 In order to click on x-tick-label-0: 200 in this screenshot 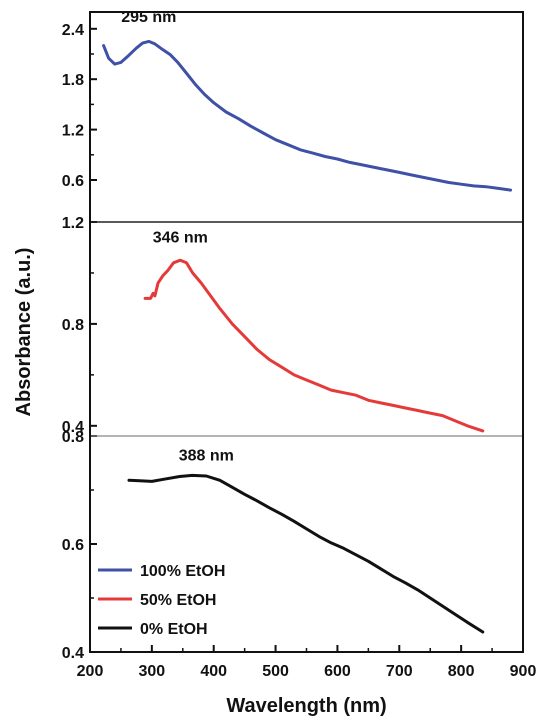, I will do `click(90, 671)`.